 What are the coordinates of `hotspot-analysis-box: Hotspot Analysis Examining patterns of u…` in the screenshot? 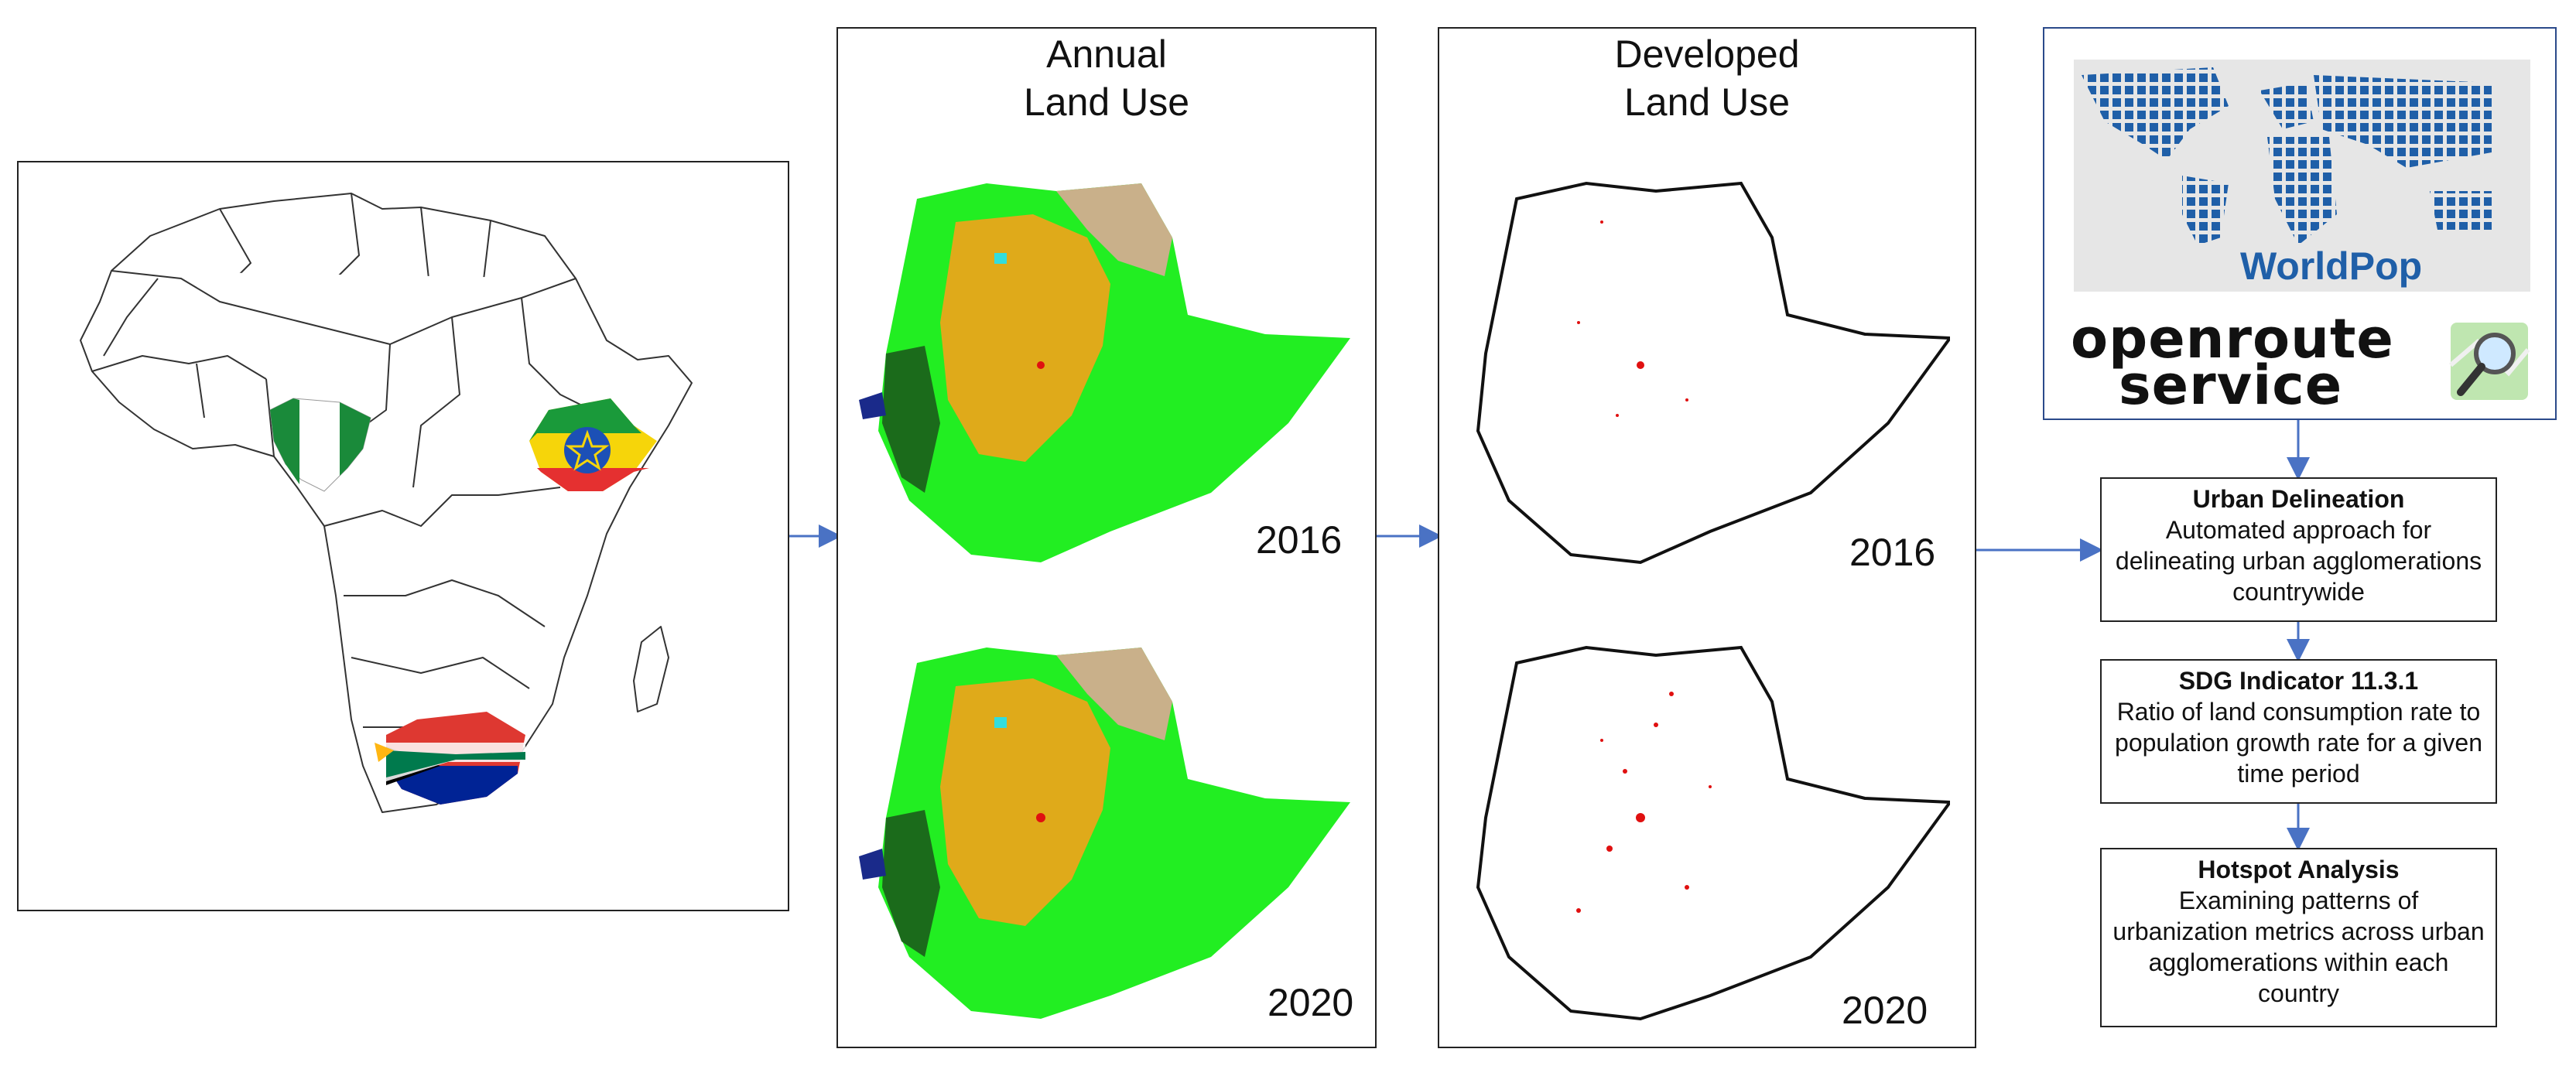 It's located at (2299, 938).